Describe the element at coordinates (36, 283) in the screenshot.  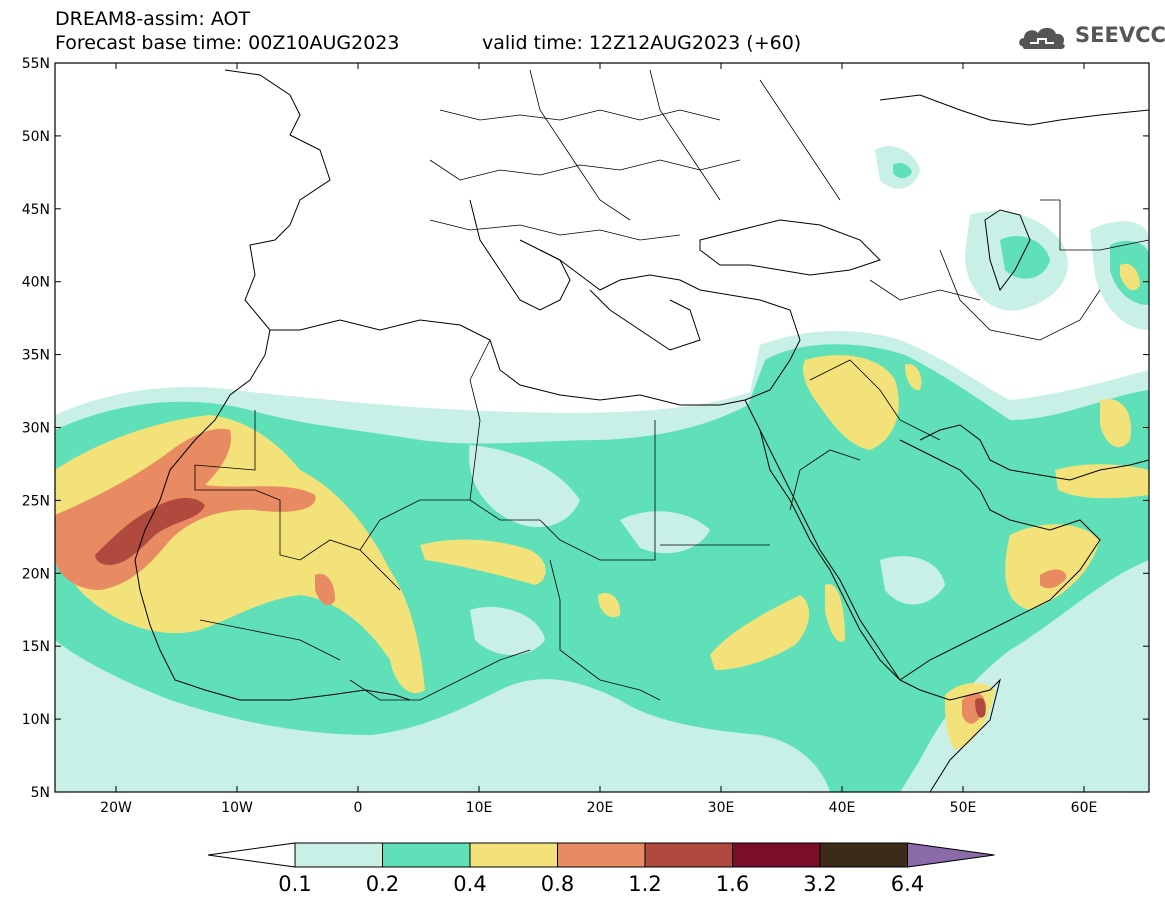
I see `lat-label: 40N` at that location.